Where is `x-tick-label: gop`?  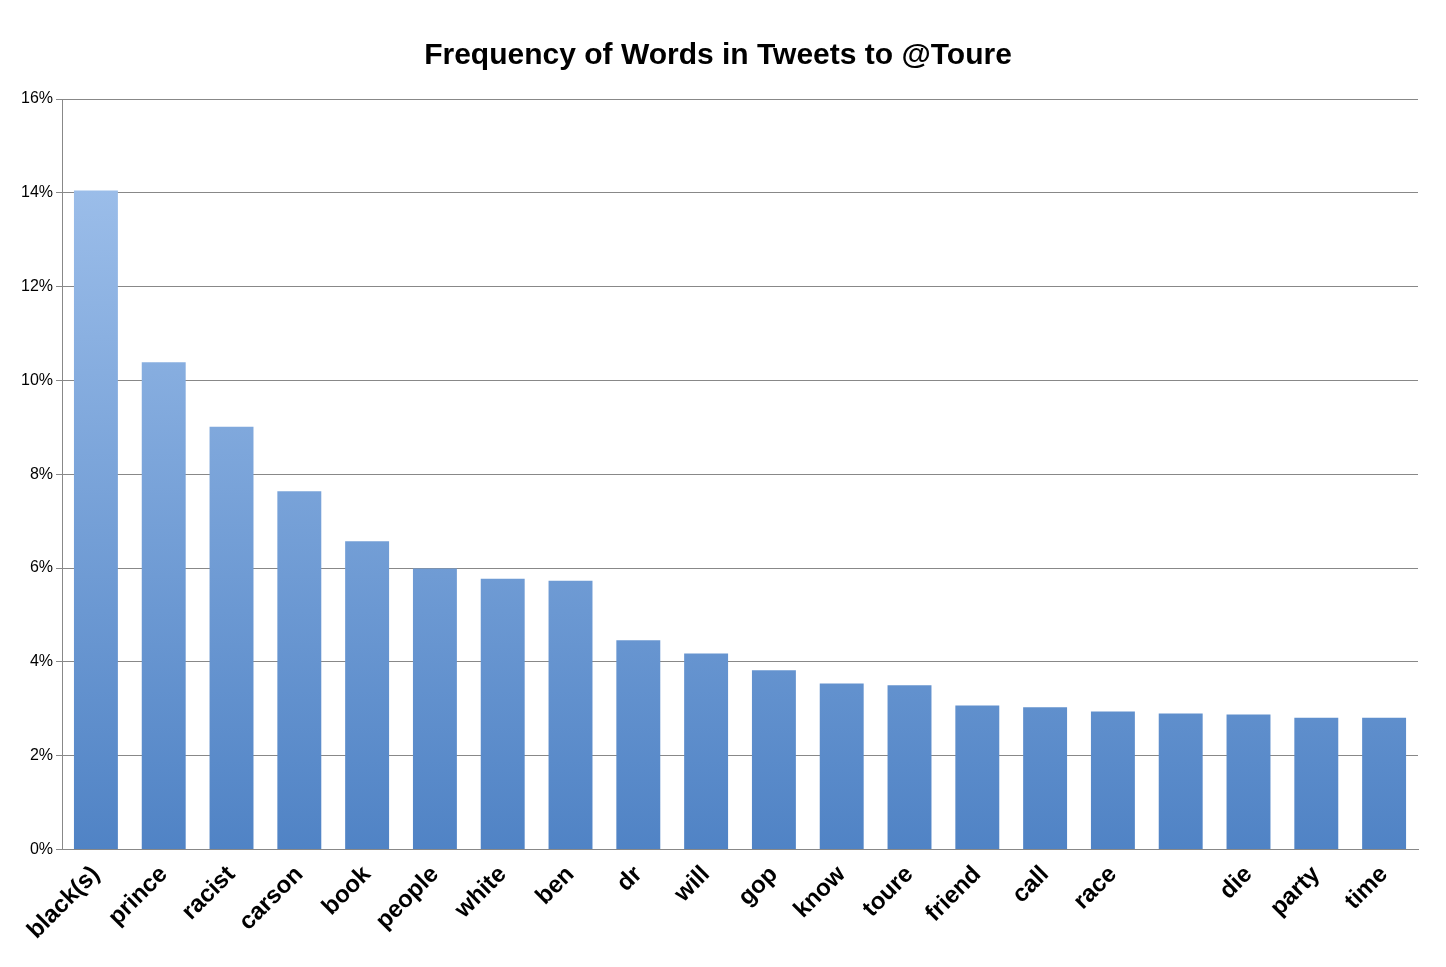 x-tick-label: gop is located at coordinates (757, 884).